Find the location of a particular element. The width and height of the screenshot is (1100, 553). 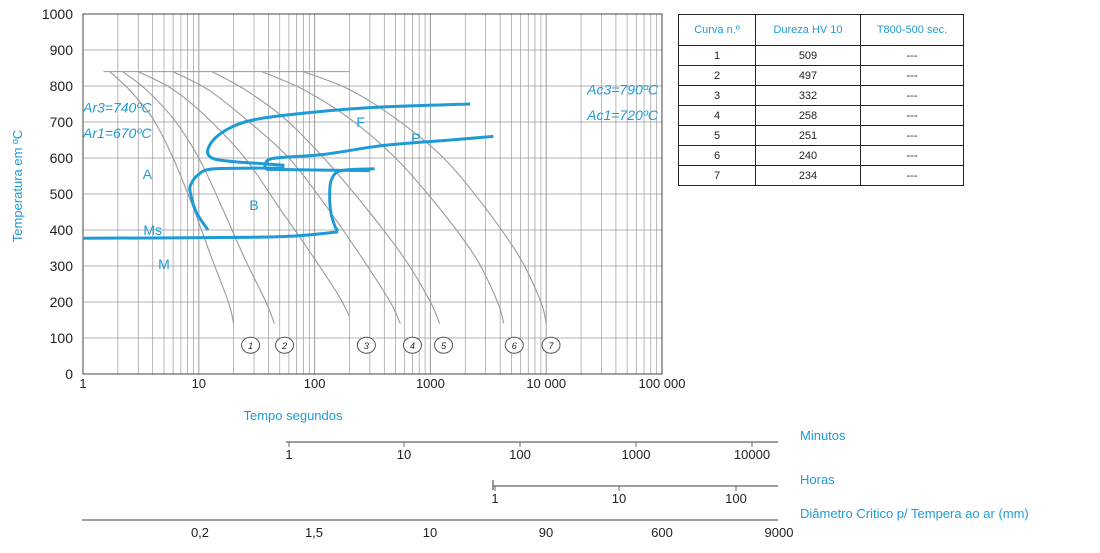

secondary-scale-tick-label: 600 is located at coordinates (662, 532).